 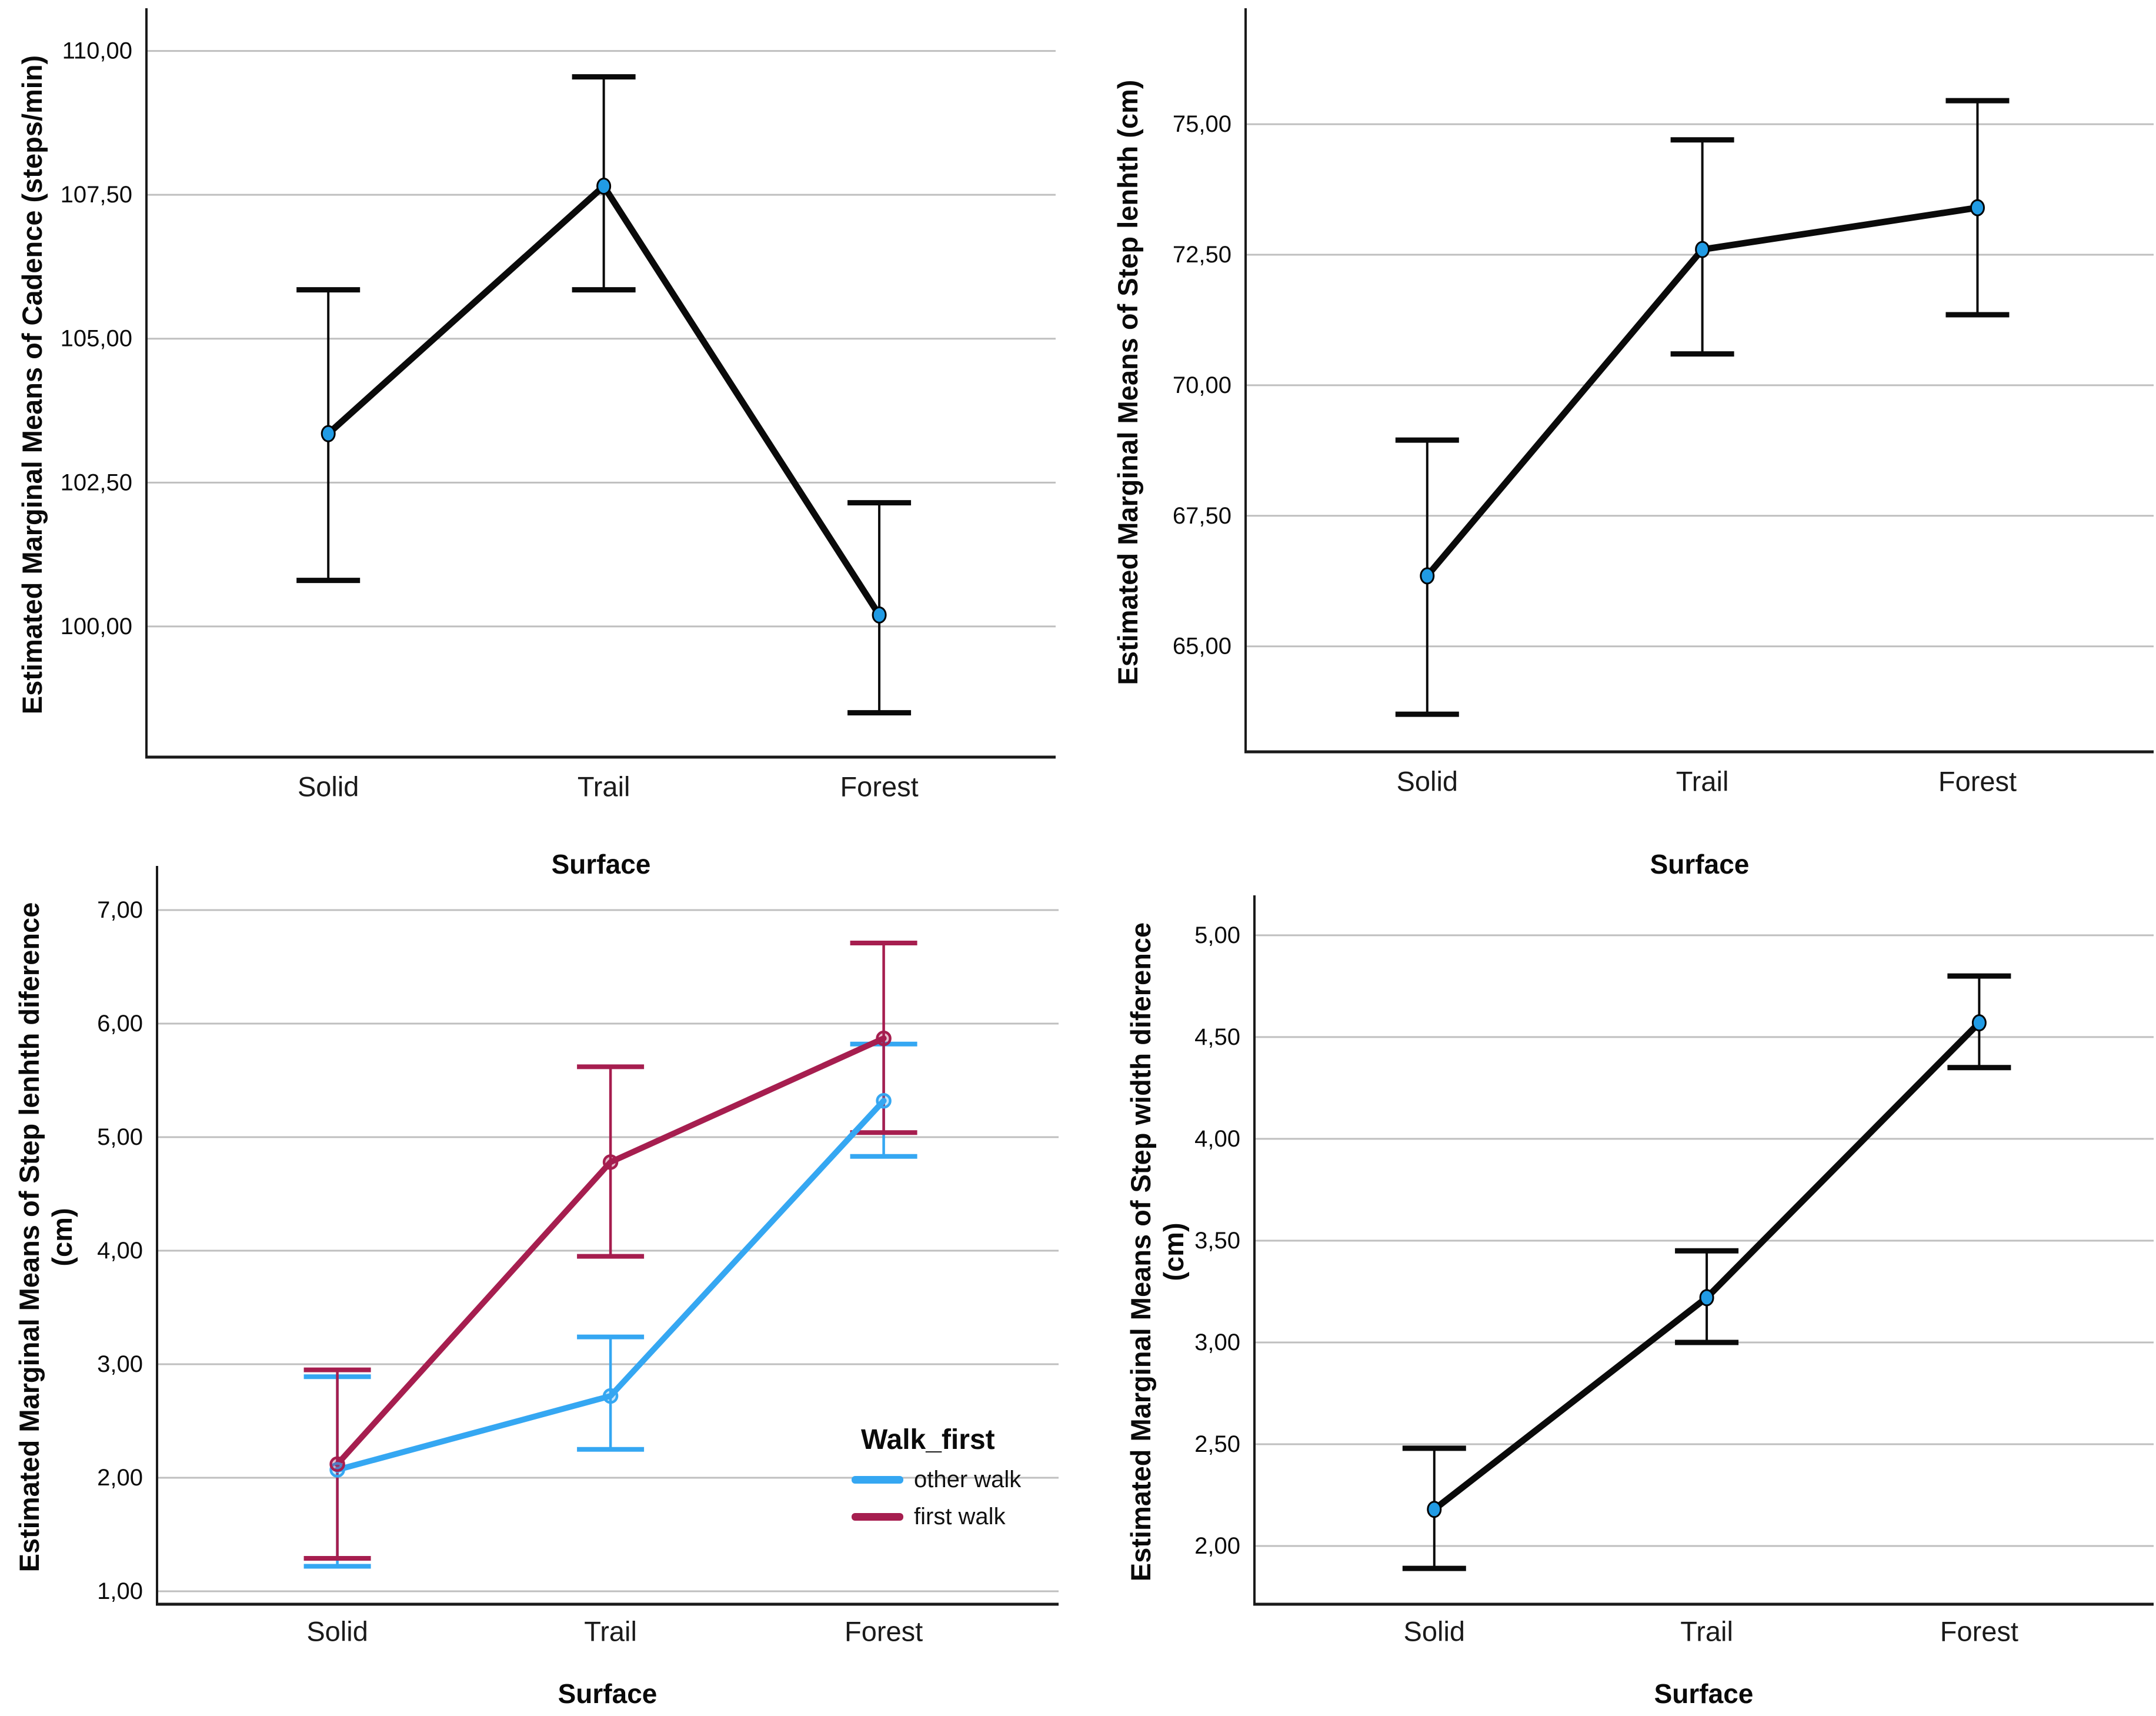 What do you see at coordinates (1217, 1241) in the screenshot?
I see `y-tick-label: 3,50` at bounding box center [1217, 1241].